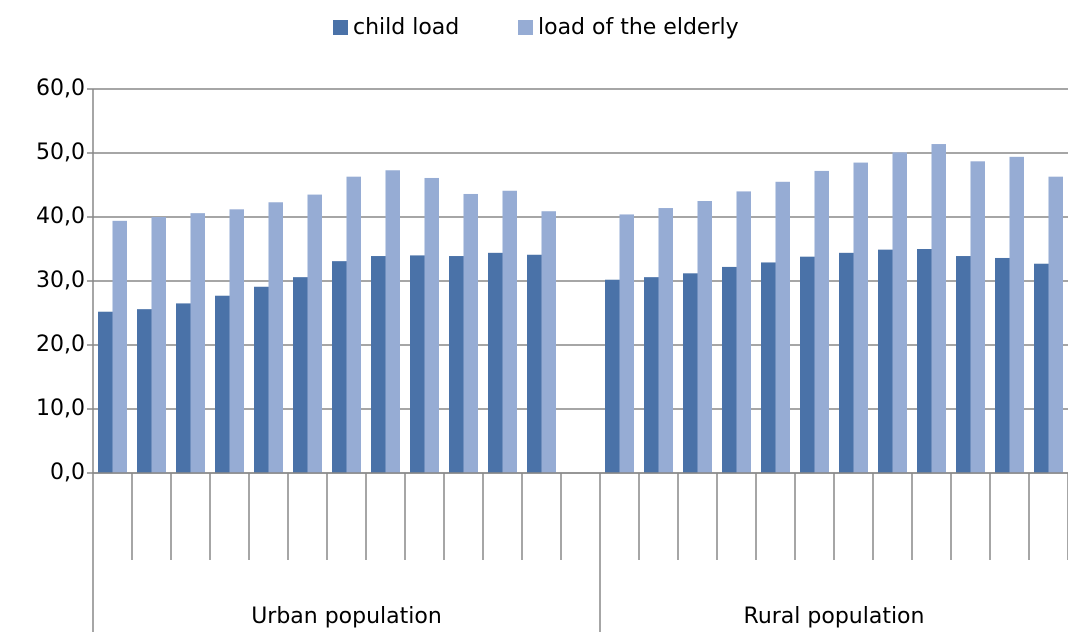 This screenshot has width=1068, height=632. I want to click on y-tick-label: 30,0, so click(60, 280).